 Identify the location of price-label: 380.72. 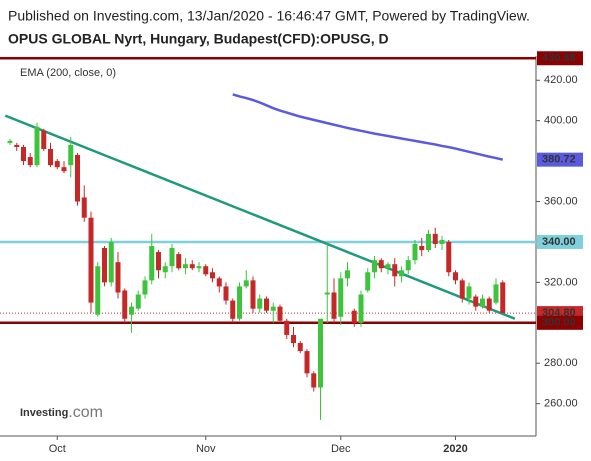
(559, 160).